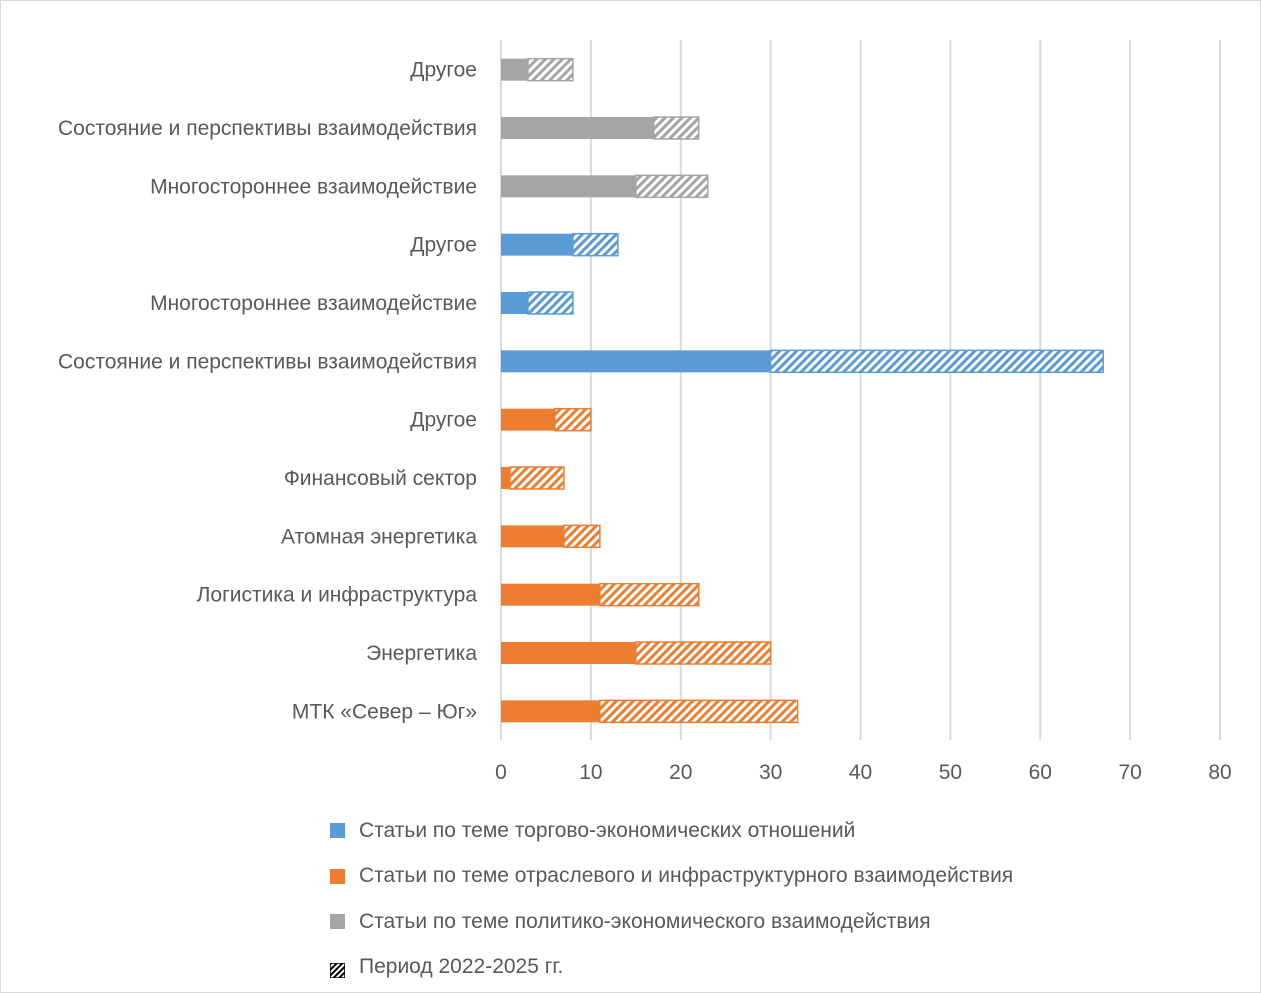  What do you see at coordinates (1129, 772) in the screenshot?
I see `x-tick-label: 70` at bounding box center [1129, 772].